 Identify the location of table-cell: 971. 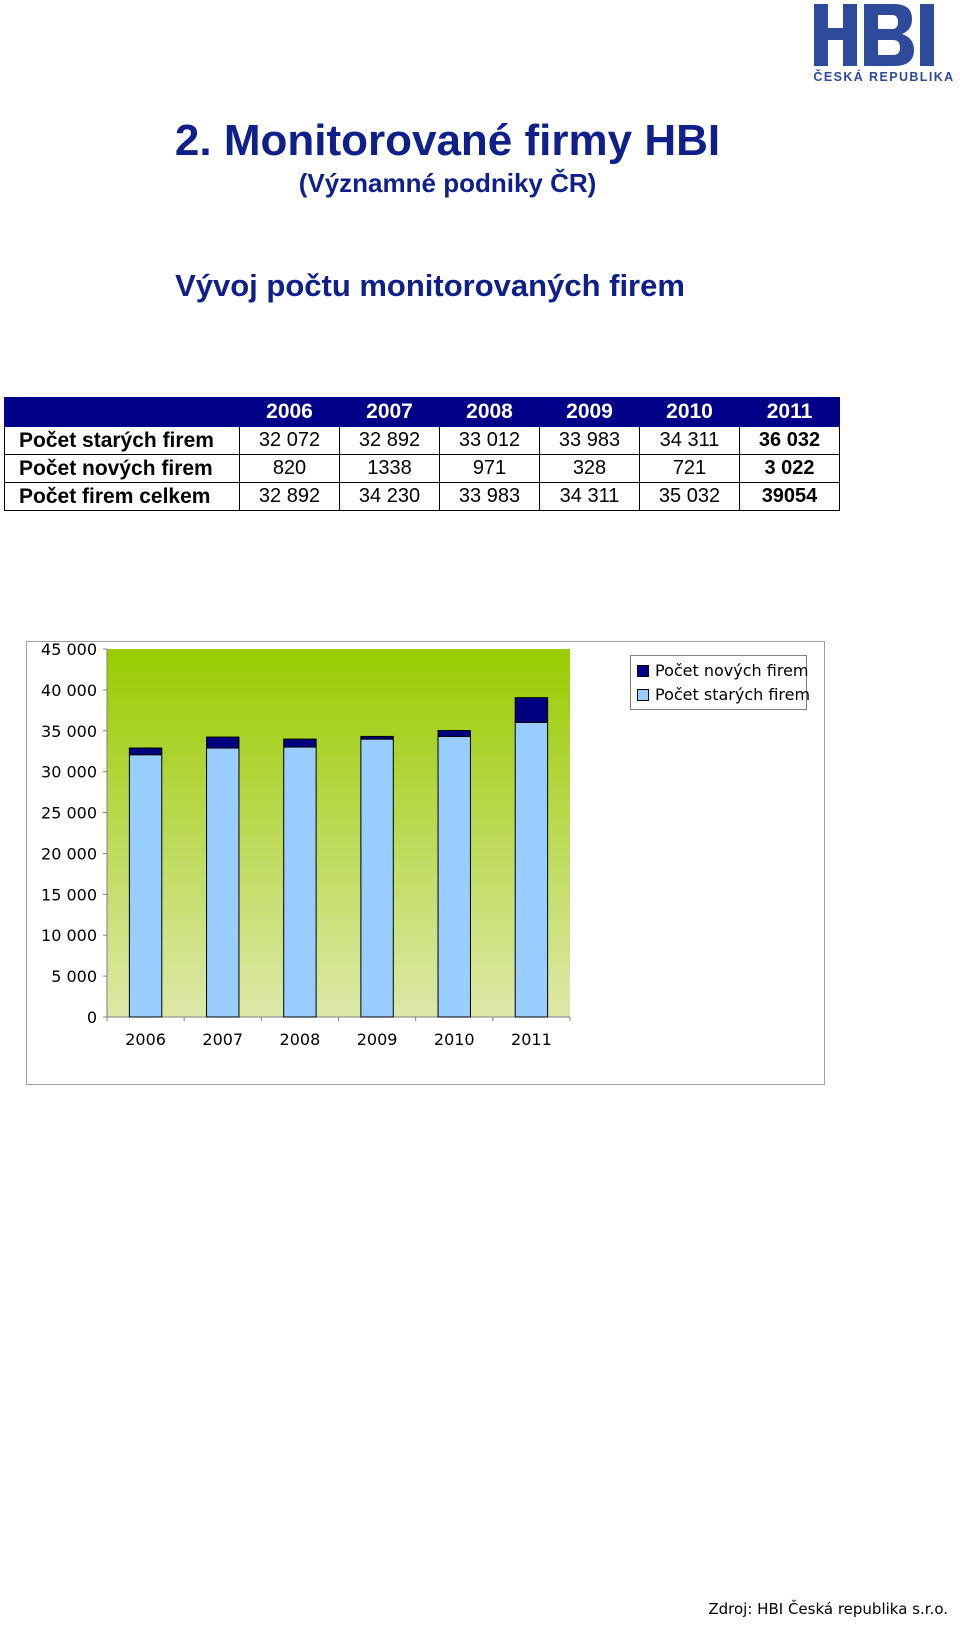
(489, 468).